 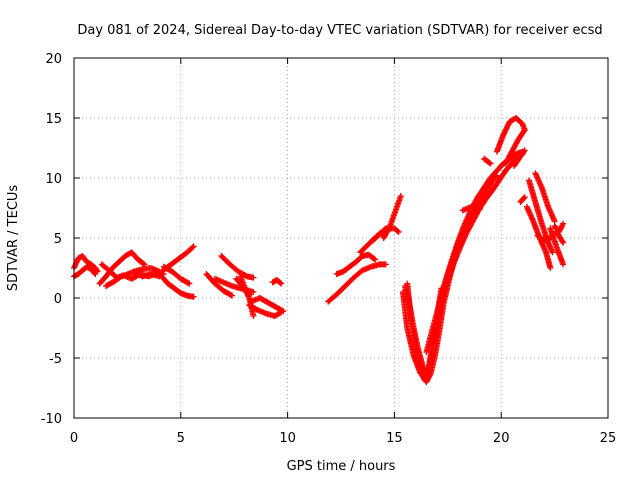 What do you see at coordinates (58, 239) in the screenshot?
I see `y-tick-label: 5` at bounding box center [58, 239].